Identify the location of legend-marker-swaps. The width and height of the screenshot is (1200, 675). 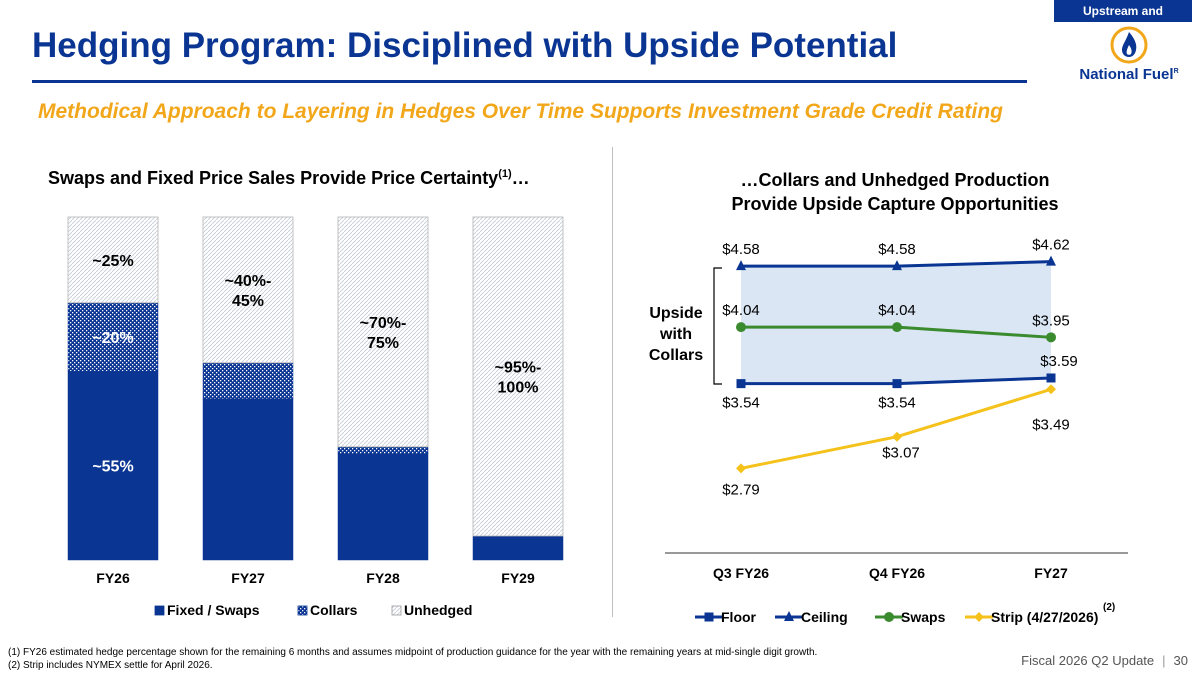
(889, 617).